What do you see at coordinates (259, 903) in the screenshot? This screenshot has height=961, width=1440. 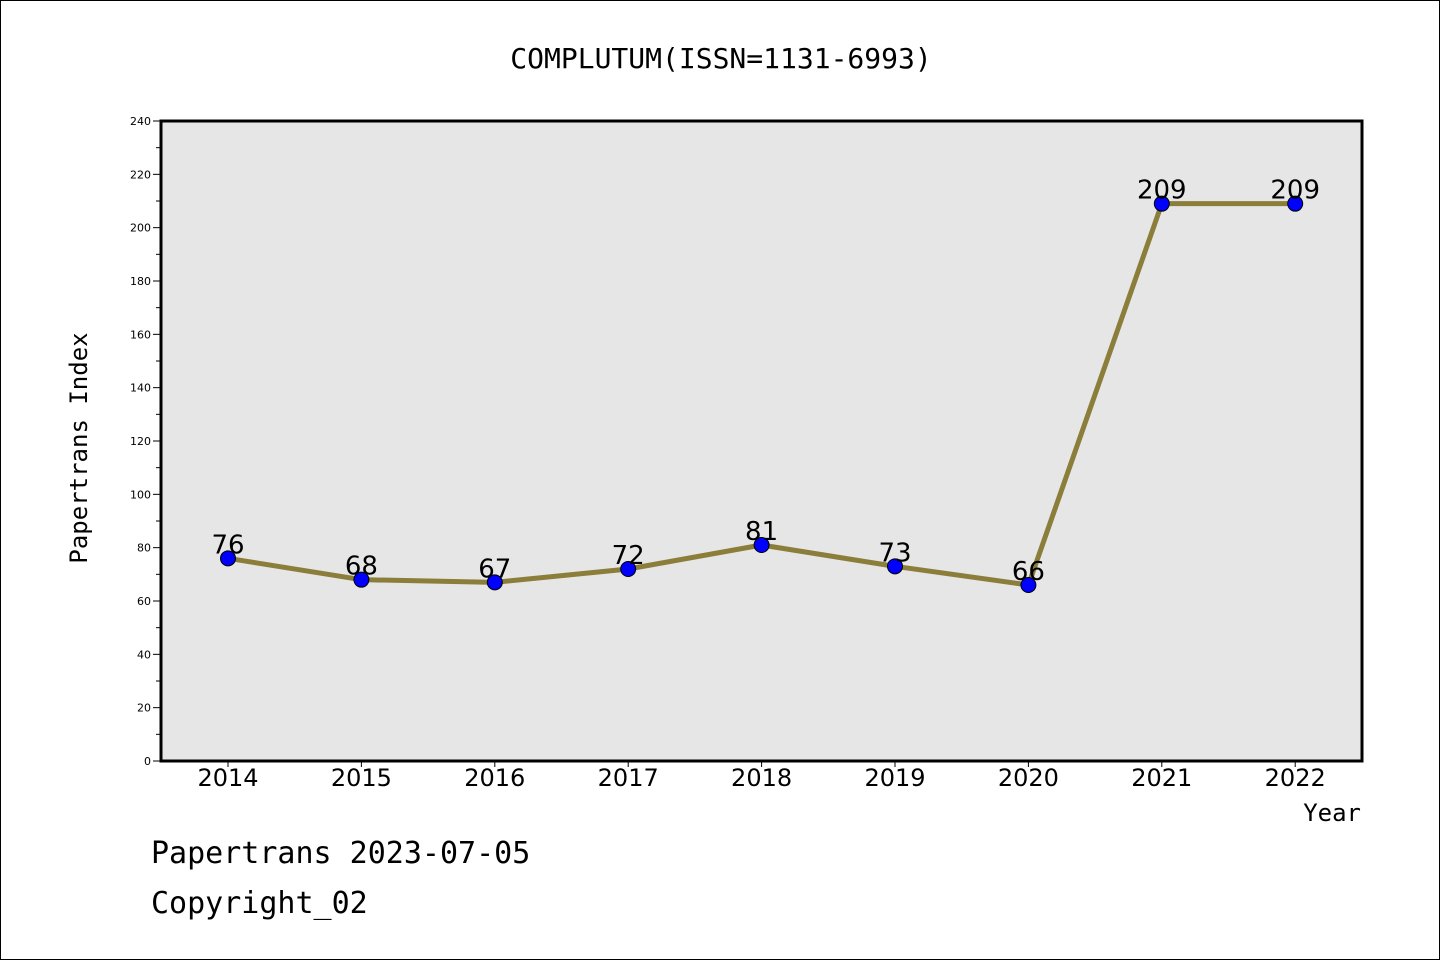 I see `footer-copyright-text: Copyright_02` at bounding box center [259, 903].